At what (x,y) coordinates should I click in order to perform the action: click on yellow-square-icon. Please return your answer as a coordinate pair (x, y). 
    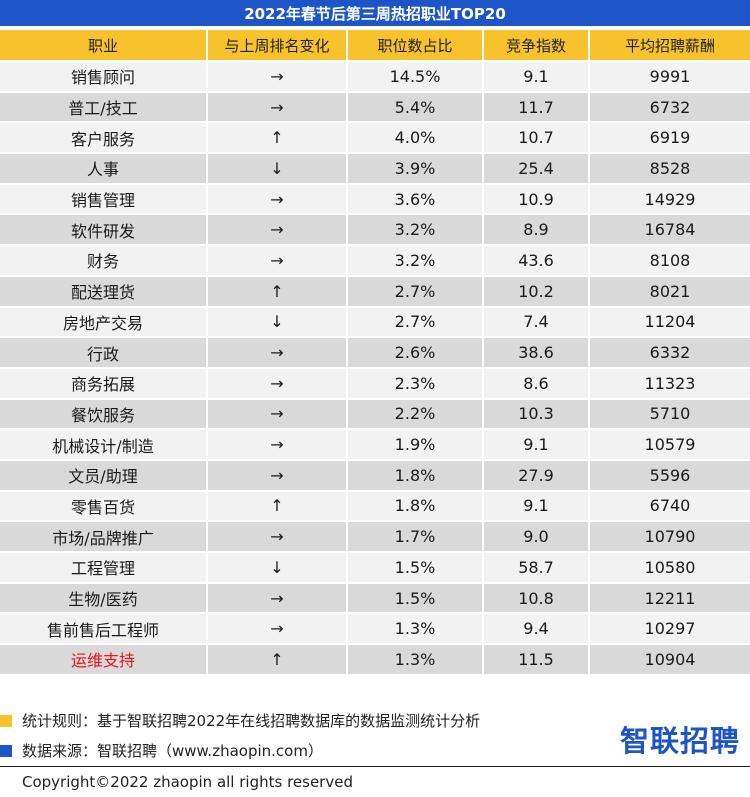
    Looking at the image, I should click on (6, 720).